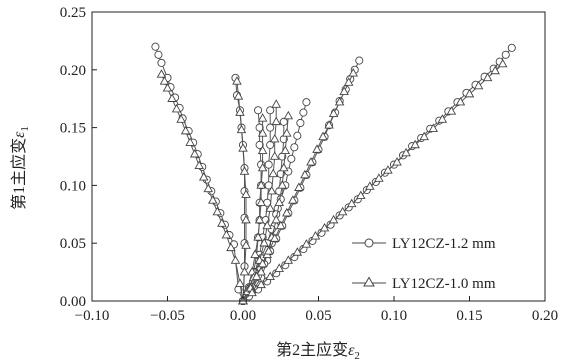 This screenshot has height=361, width=566. Describe the element at coordinates (424, 264) in the screenshot. I see `legend: LY12CZ-1.2 mm LY12CZ-1.0 mm` at that location.